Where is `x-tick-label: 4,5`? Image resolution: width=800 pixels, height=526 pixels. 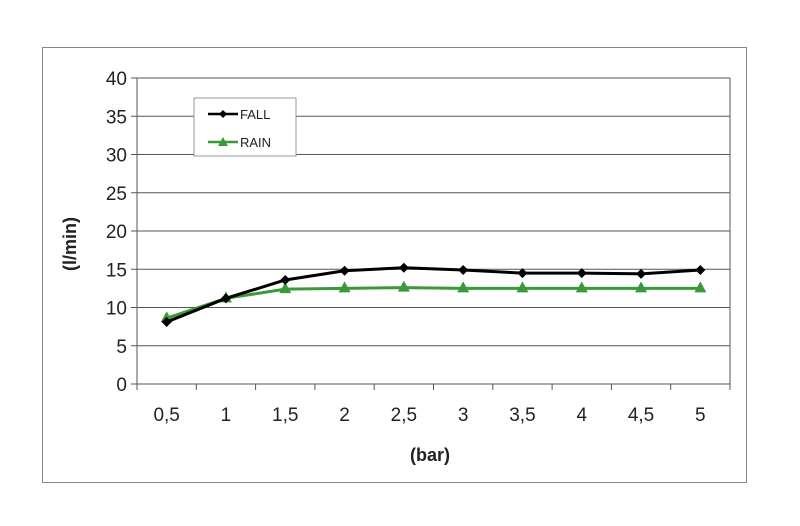
x-tick-label: 4,5 is located at coordinates (641, 415).